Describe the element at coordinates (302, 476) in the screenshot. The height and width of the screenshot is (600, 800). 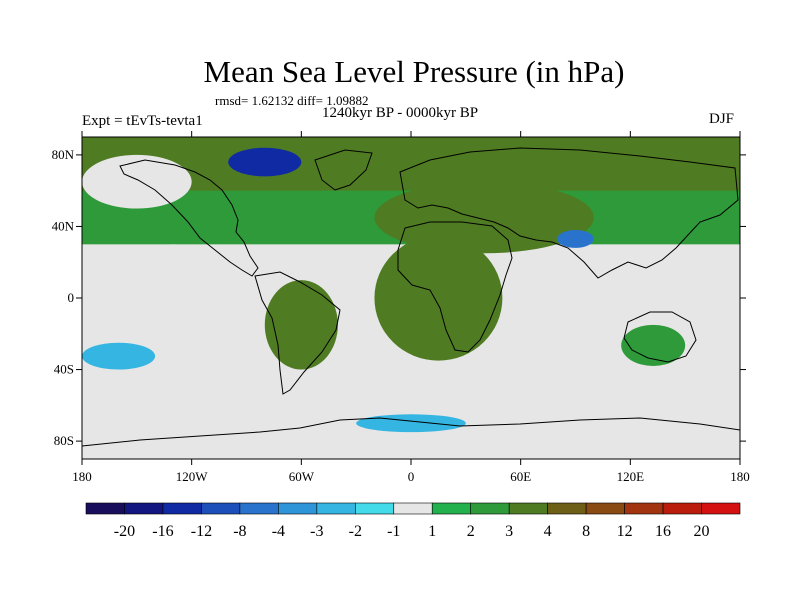
I see `x-tick-label: 60W` at that location.